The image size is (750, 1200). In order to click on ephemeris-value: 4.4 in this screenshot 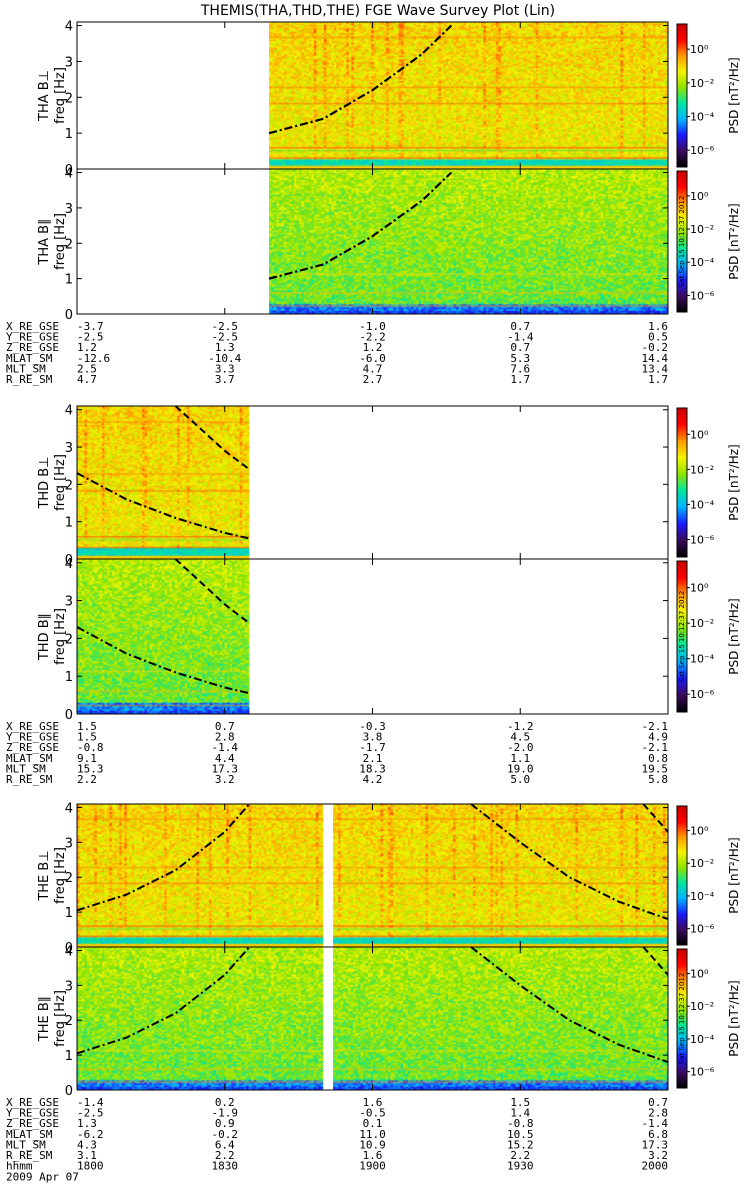, I will do `click(225, 758)`.